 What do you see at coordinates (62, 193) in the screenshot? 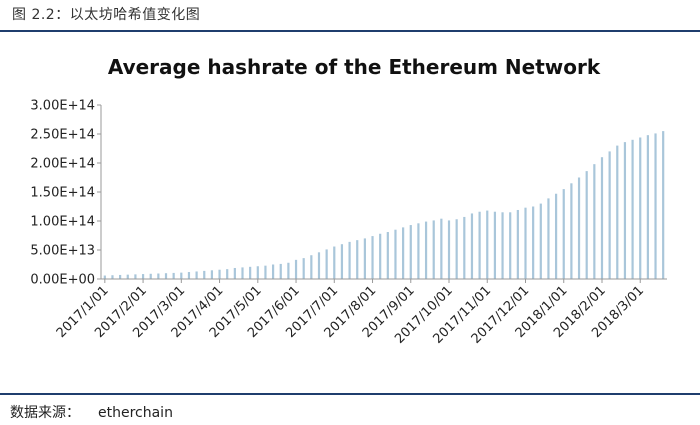
I see `y-tick-label: 1.50E+14` at bounding box center [62, 193].